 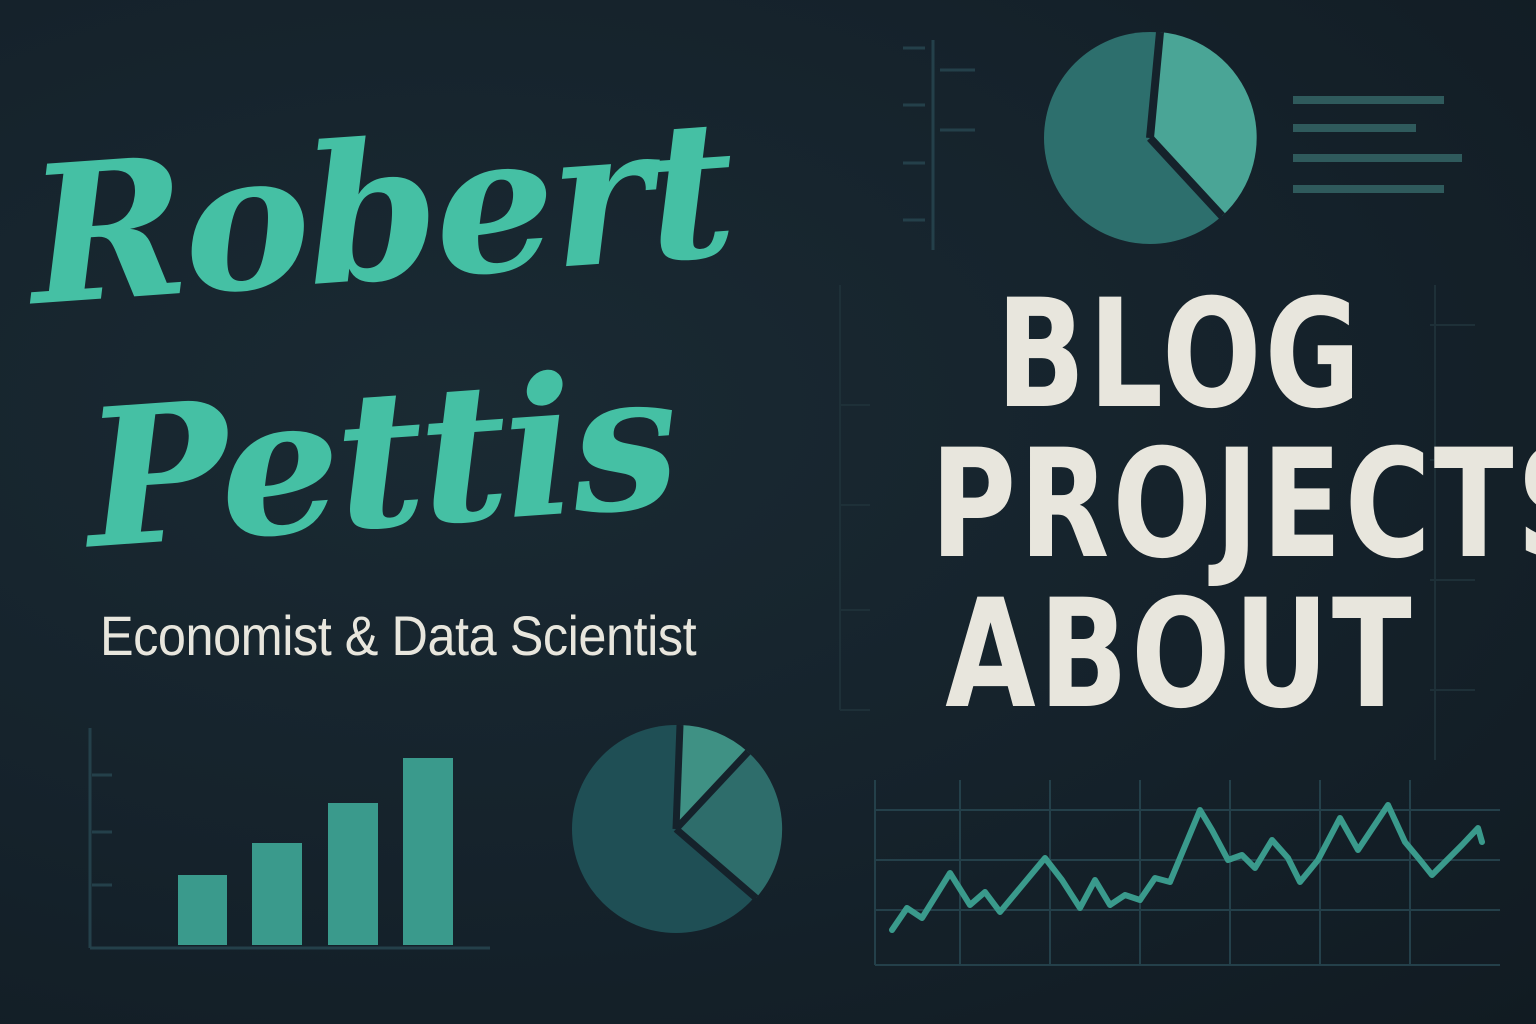 What do you see at coordinates (677, 828) in the screenshot?
I see `bottom-pie-chart-decoration` at bounding box center [677, 828].